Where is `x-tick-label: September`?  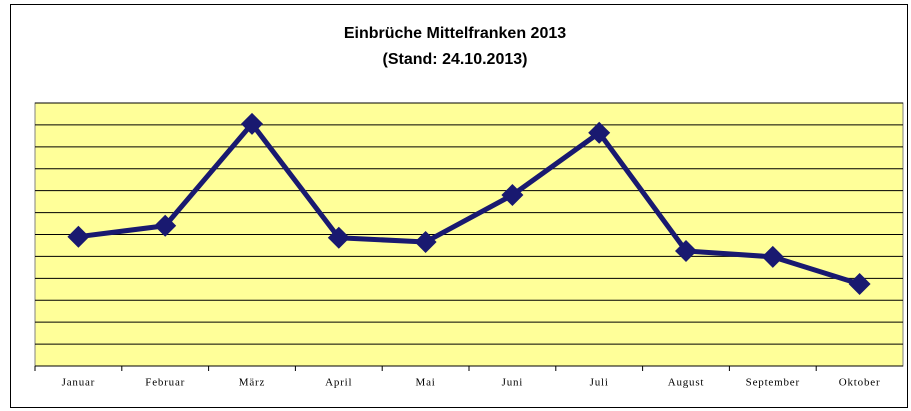 x-tick-label: September is located at coordinates (773, 383).